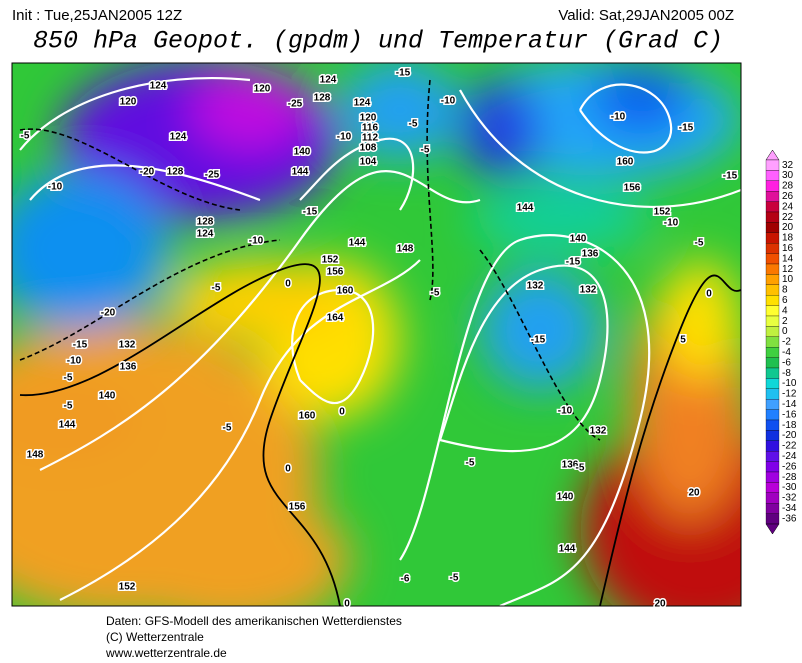 The width and height of the screenshot is (802, 663). Describe the element at coordinates (370, 138) in the screenshot. I see `contour-label: 112` at that location.